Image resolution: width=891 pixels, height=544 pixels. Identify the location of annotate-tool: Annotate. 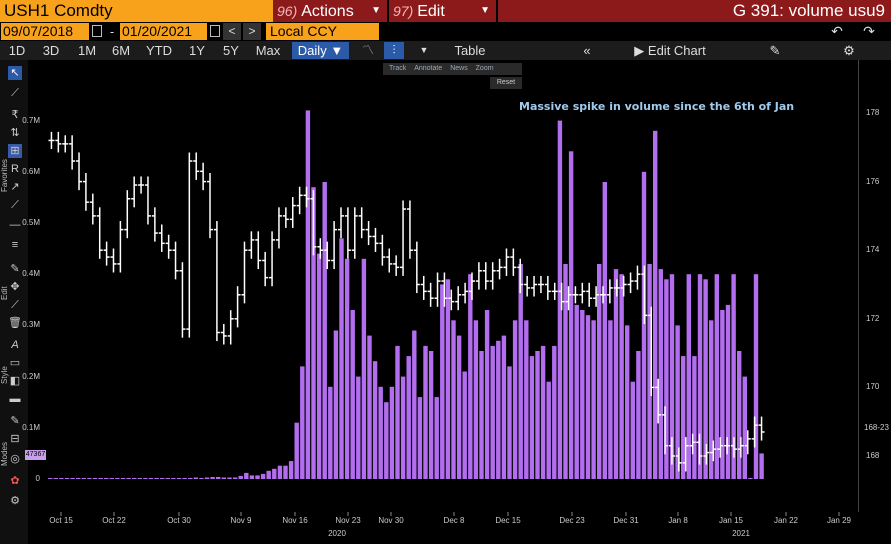
(428, 68).